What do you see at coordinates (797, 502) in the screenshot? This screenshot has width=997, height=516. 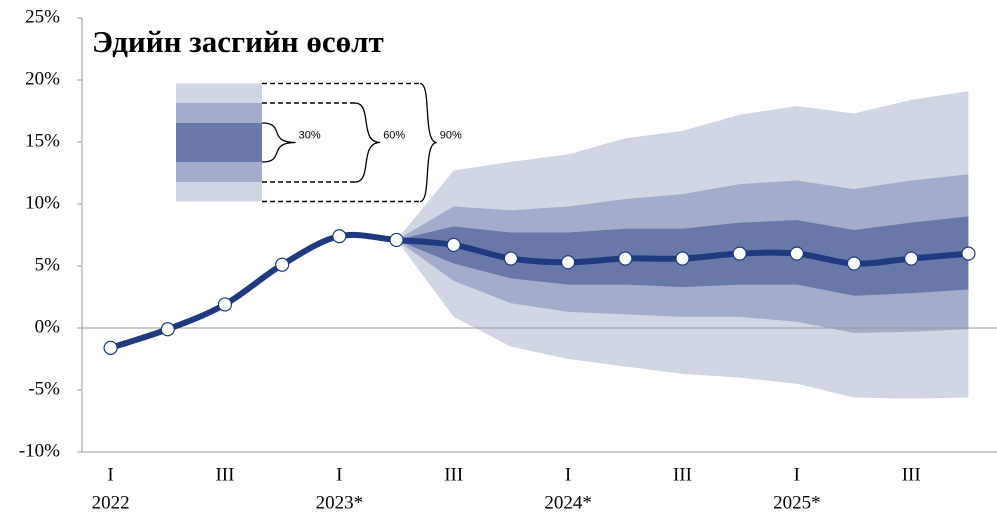 I see `x-group-label: 2025*` at bounding box center [797, 502].